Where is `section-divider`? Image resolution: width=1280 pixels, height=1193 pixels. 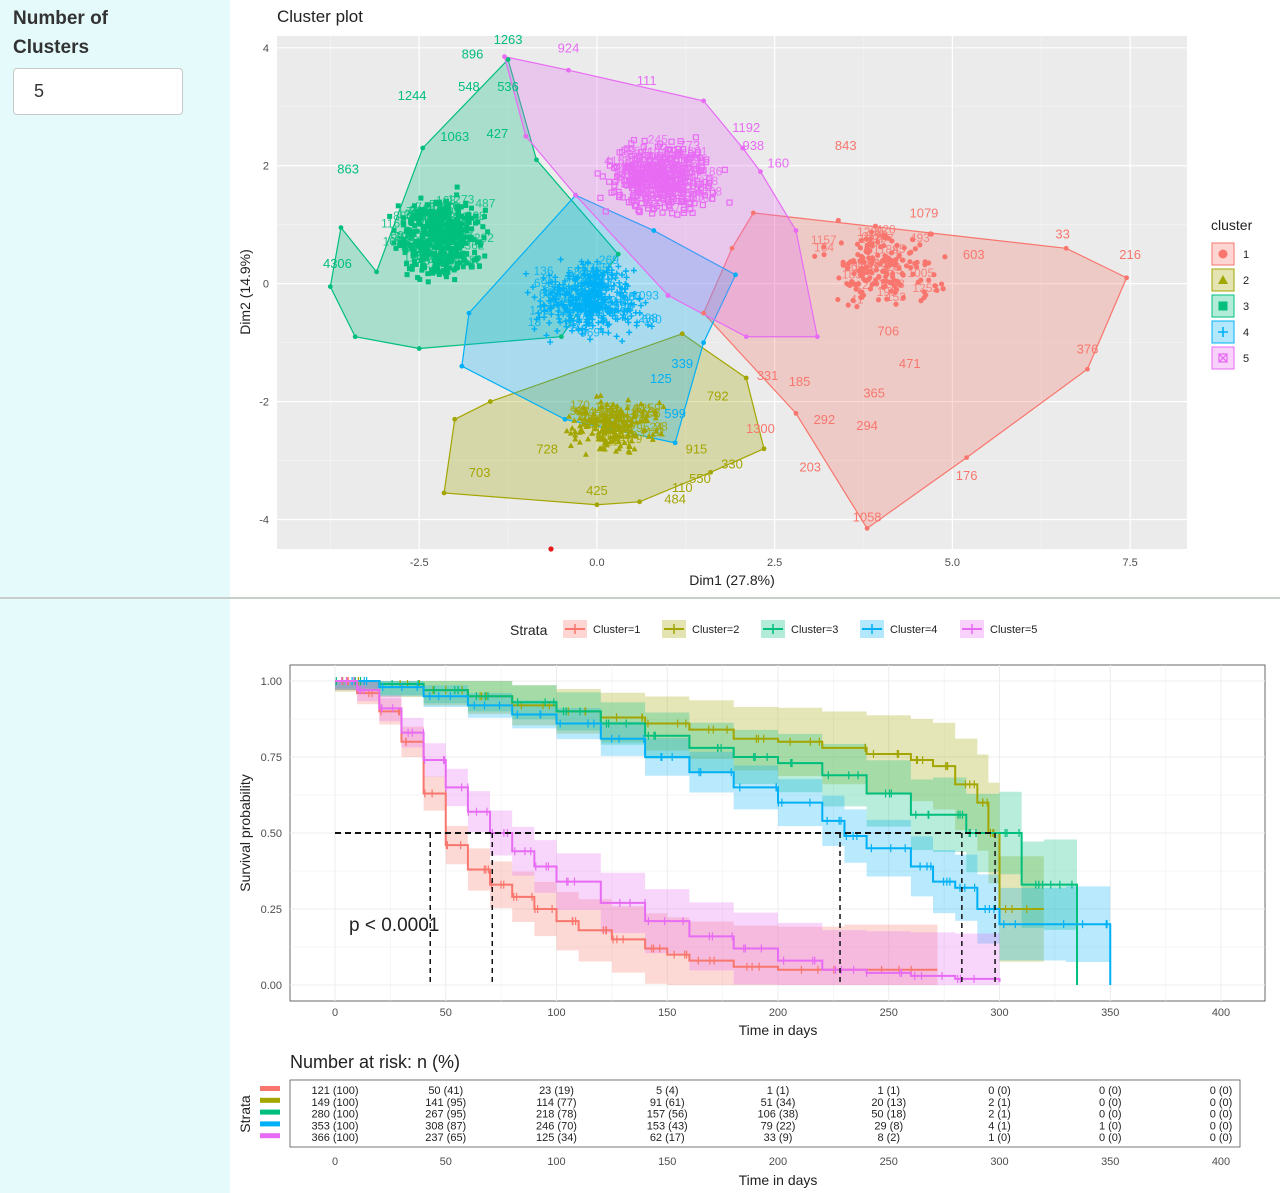 section-divider is located at coordinates (640, 598).